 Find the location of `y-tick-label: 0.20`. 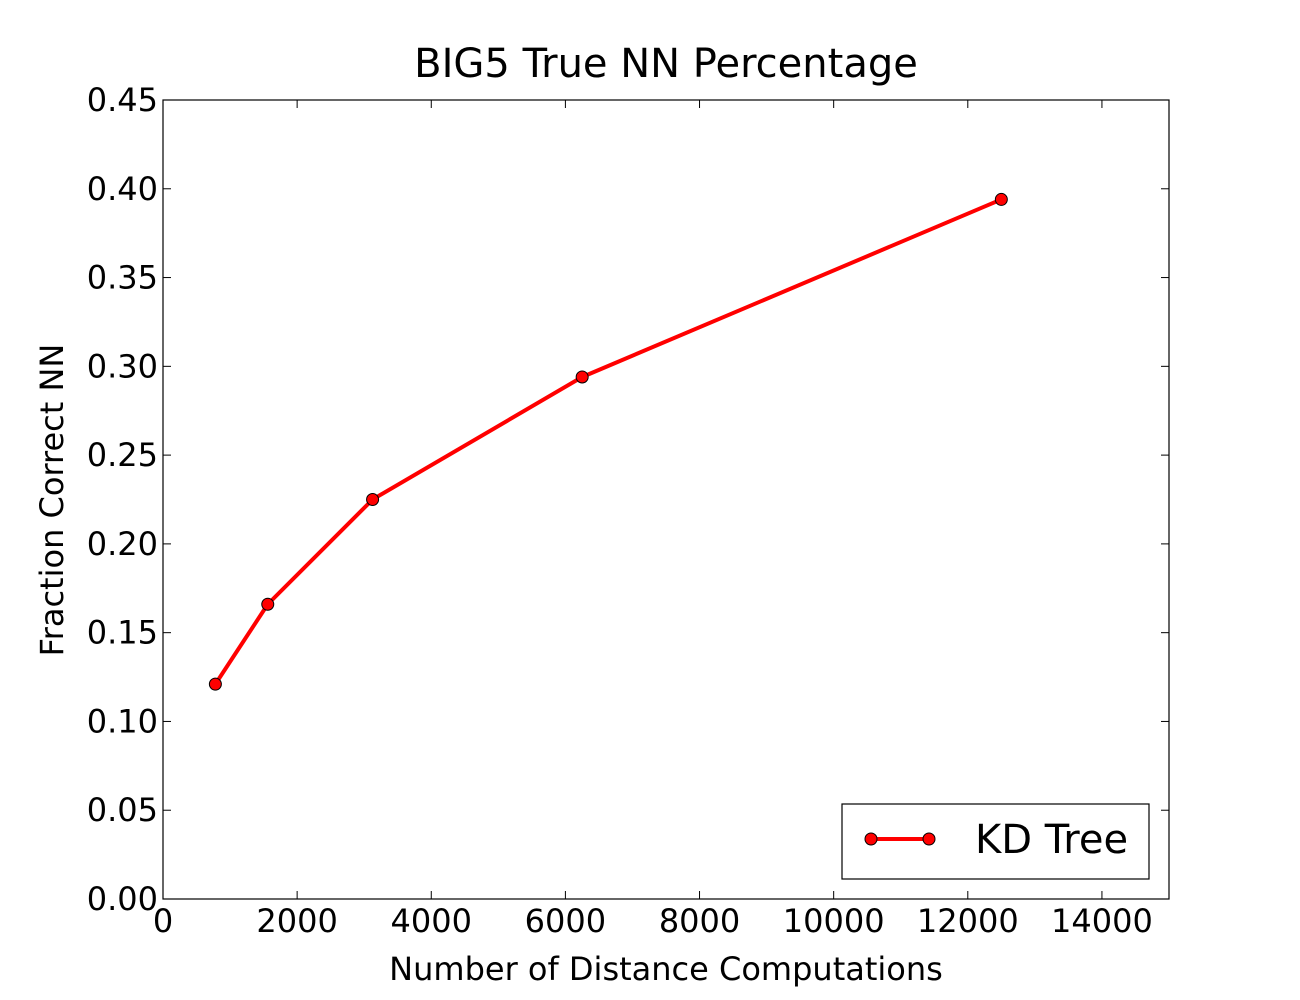

y-tick-label: 0.20 is located at coordinates (122, 544).